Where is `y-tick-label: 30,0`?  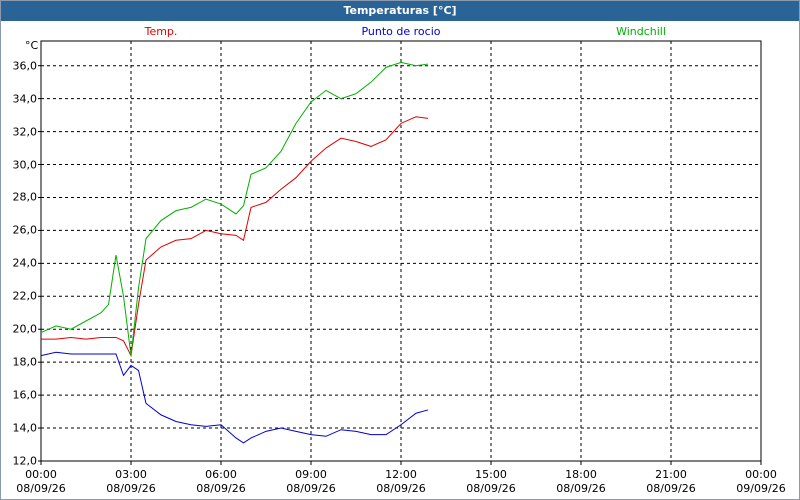
y-tick-label: 30,0 is located at coordinates (25, 165).